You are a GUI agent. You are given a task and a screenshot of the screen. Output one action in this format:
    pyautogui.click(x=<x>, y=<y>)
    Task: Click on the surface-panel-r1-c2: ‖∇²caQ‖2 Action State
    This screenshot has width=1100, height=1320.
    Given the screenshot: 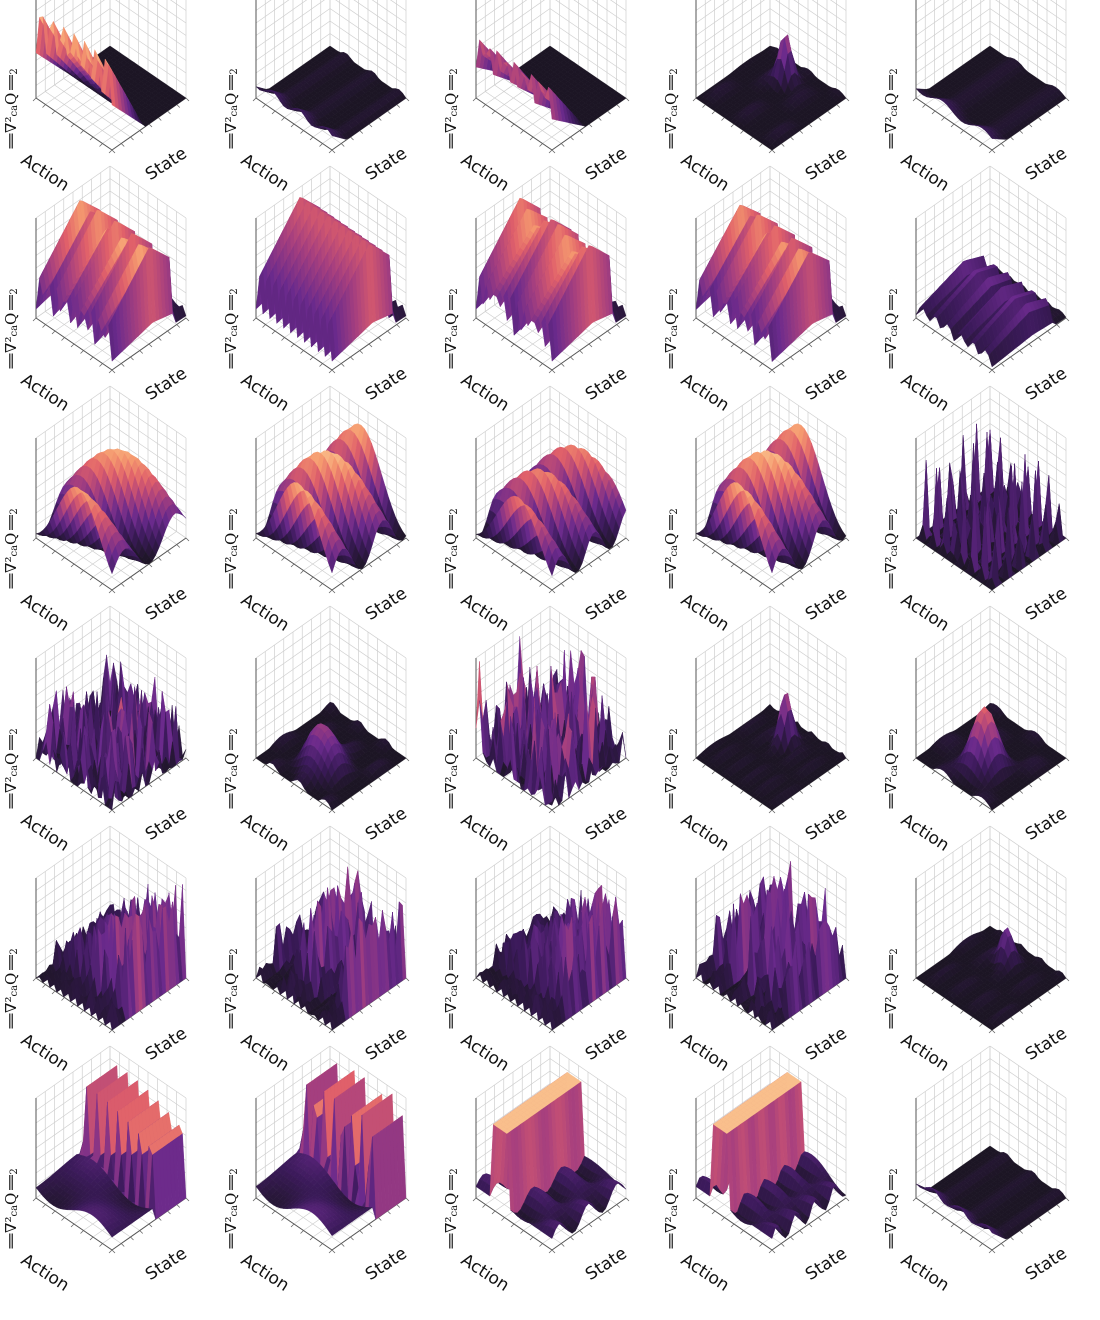 What is the action you would take?
    pyautogui.click(x=550, y=302)
    